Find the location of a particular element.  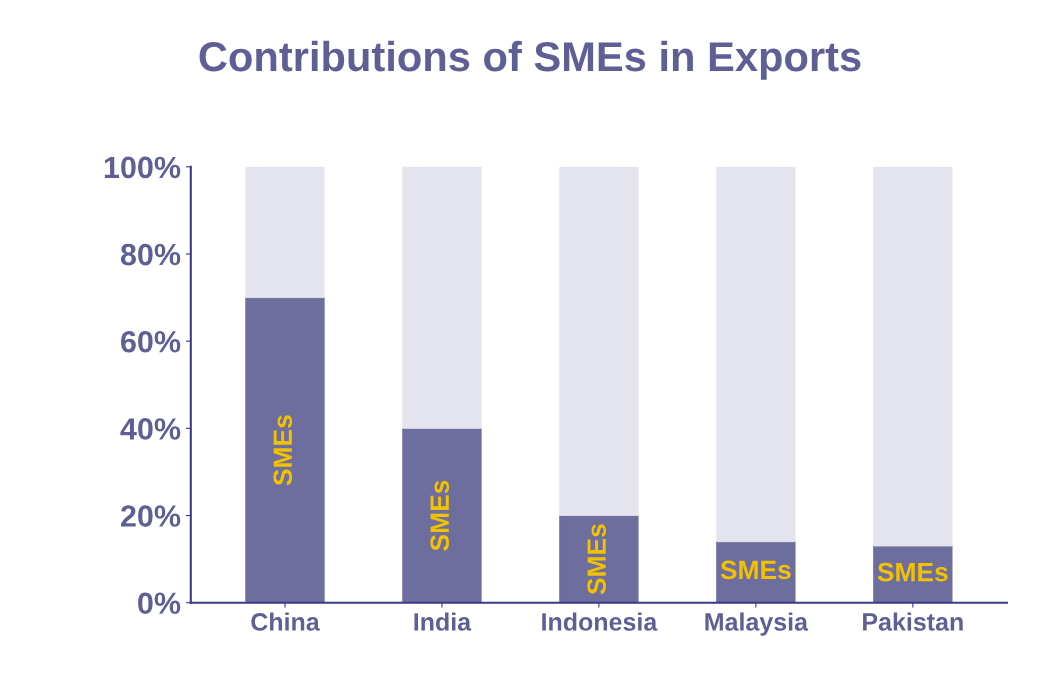

x-tick-label: Indonesia is located at coordinates (600, 621).